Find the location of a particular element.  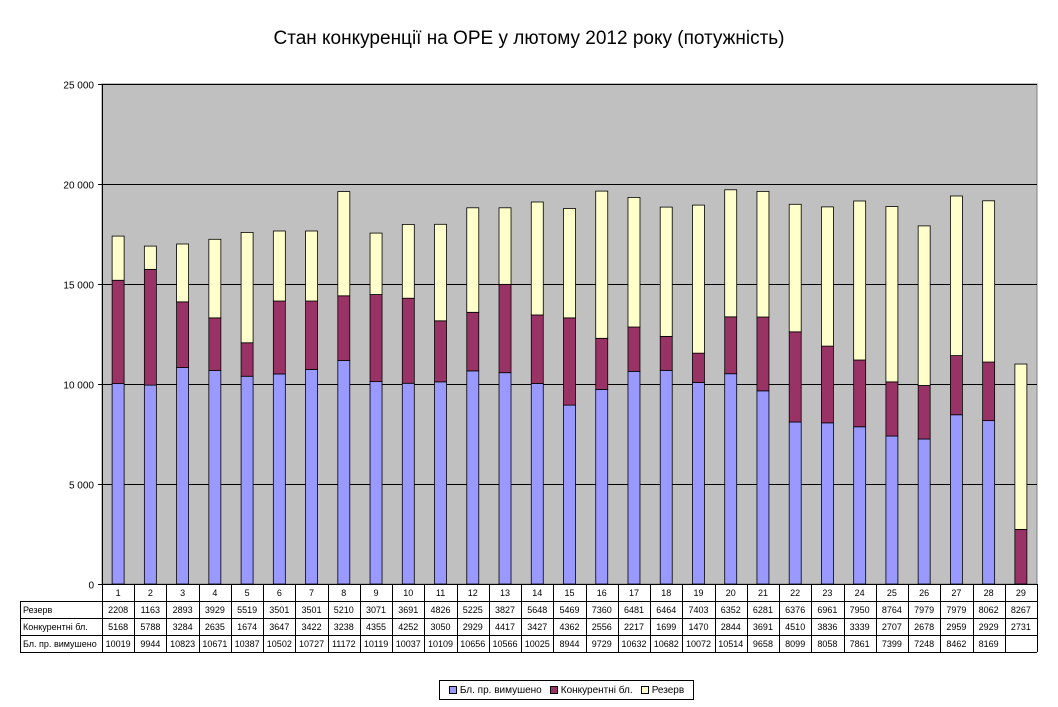

x-tick-label: 7 is located at coordinates (311, 593).